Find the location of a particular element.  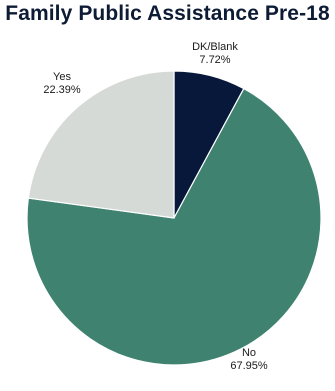

chart-title: Family Public Assistance Pre-18 is located at coordinates (167, 13).